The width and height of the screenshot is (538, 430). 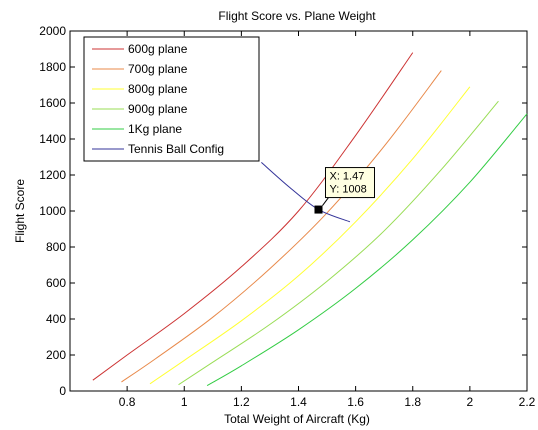 I want to click on legend-box, so click(x=171, y=99).